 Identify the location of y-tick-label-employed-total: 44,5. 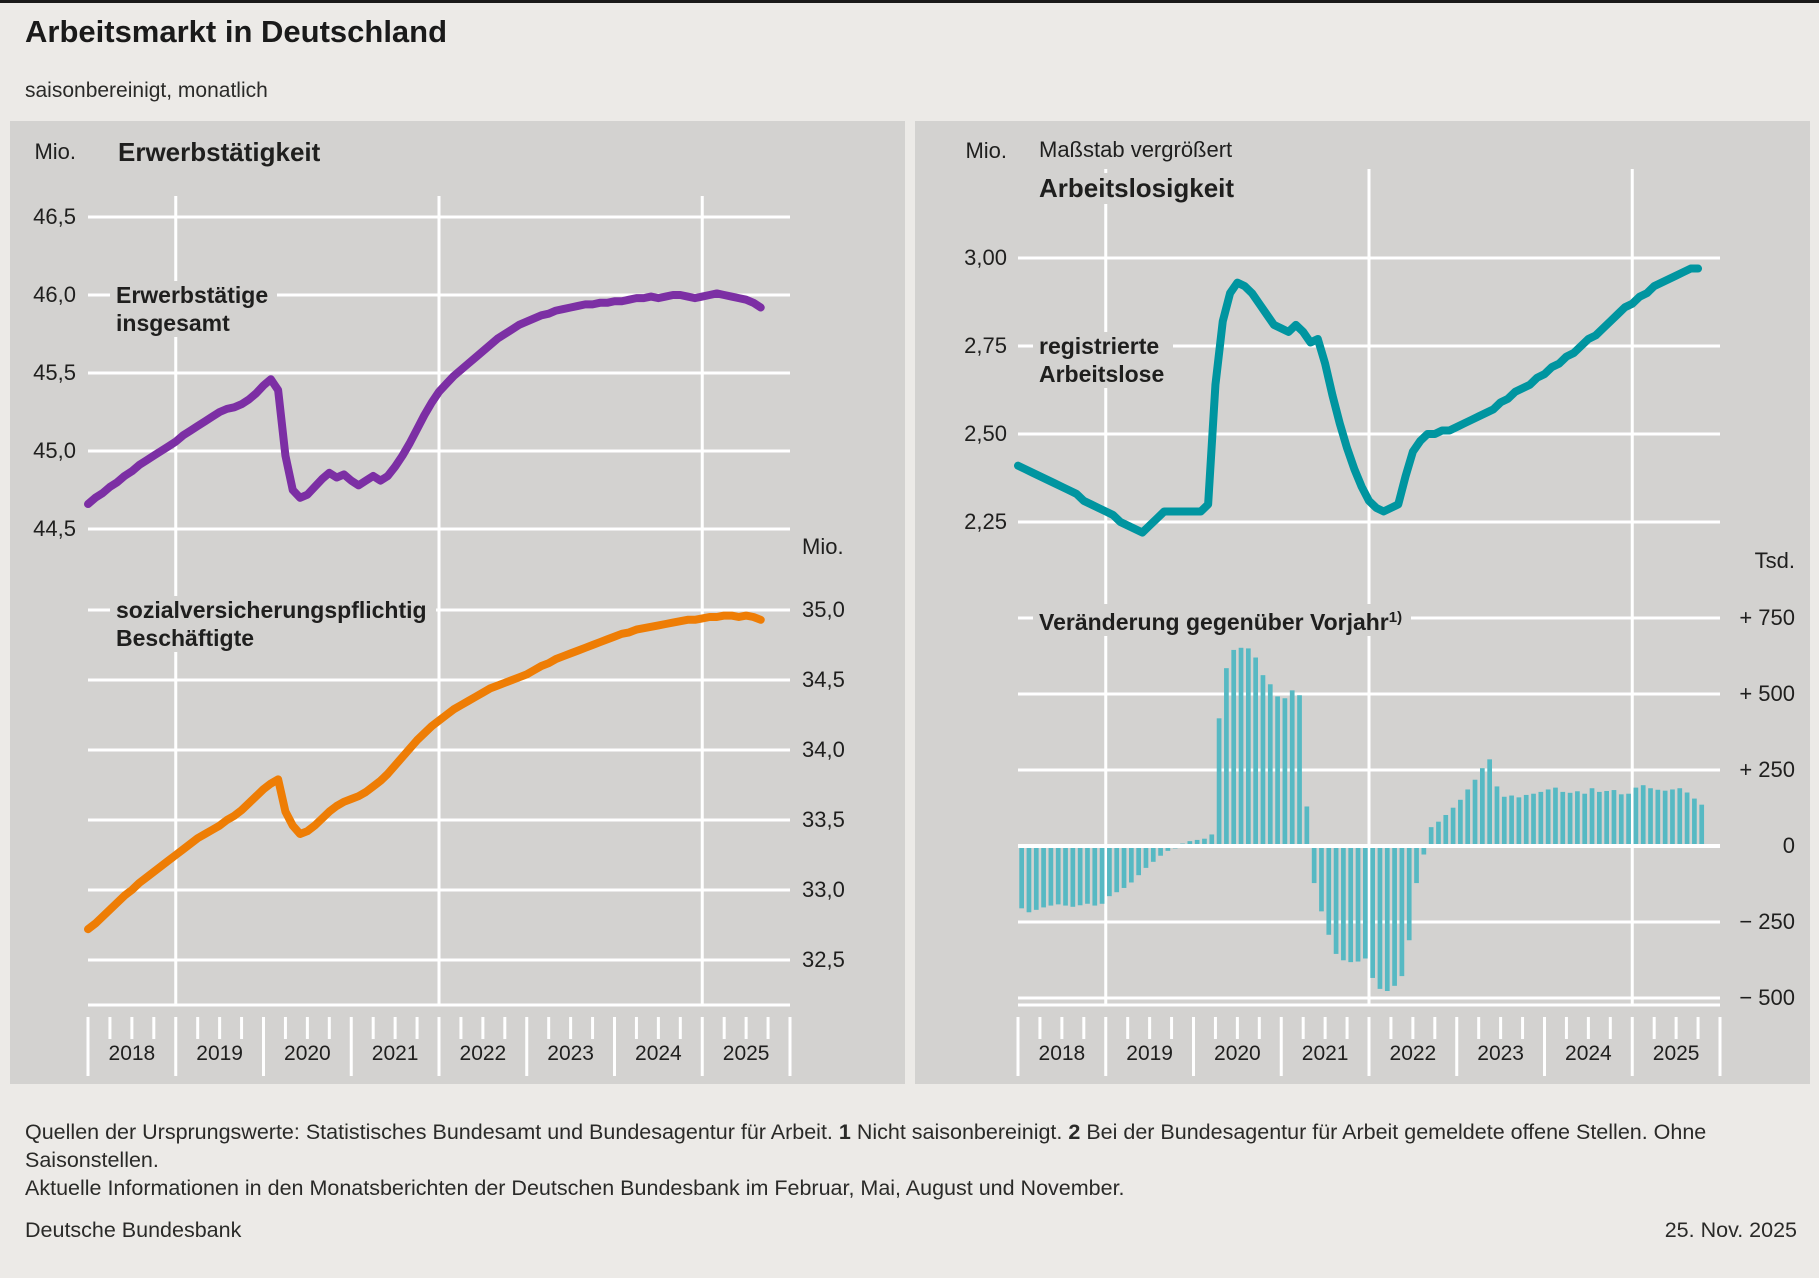
(54, 528).